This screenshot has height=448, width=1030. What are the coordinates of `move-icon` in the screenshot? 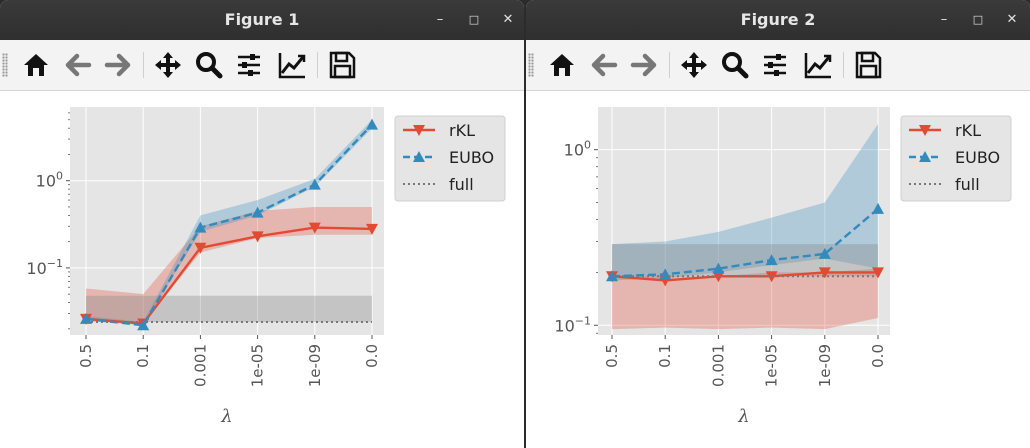 It's located at (694, 68).